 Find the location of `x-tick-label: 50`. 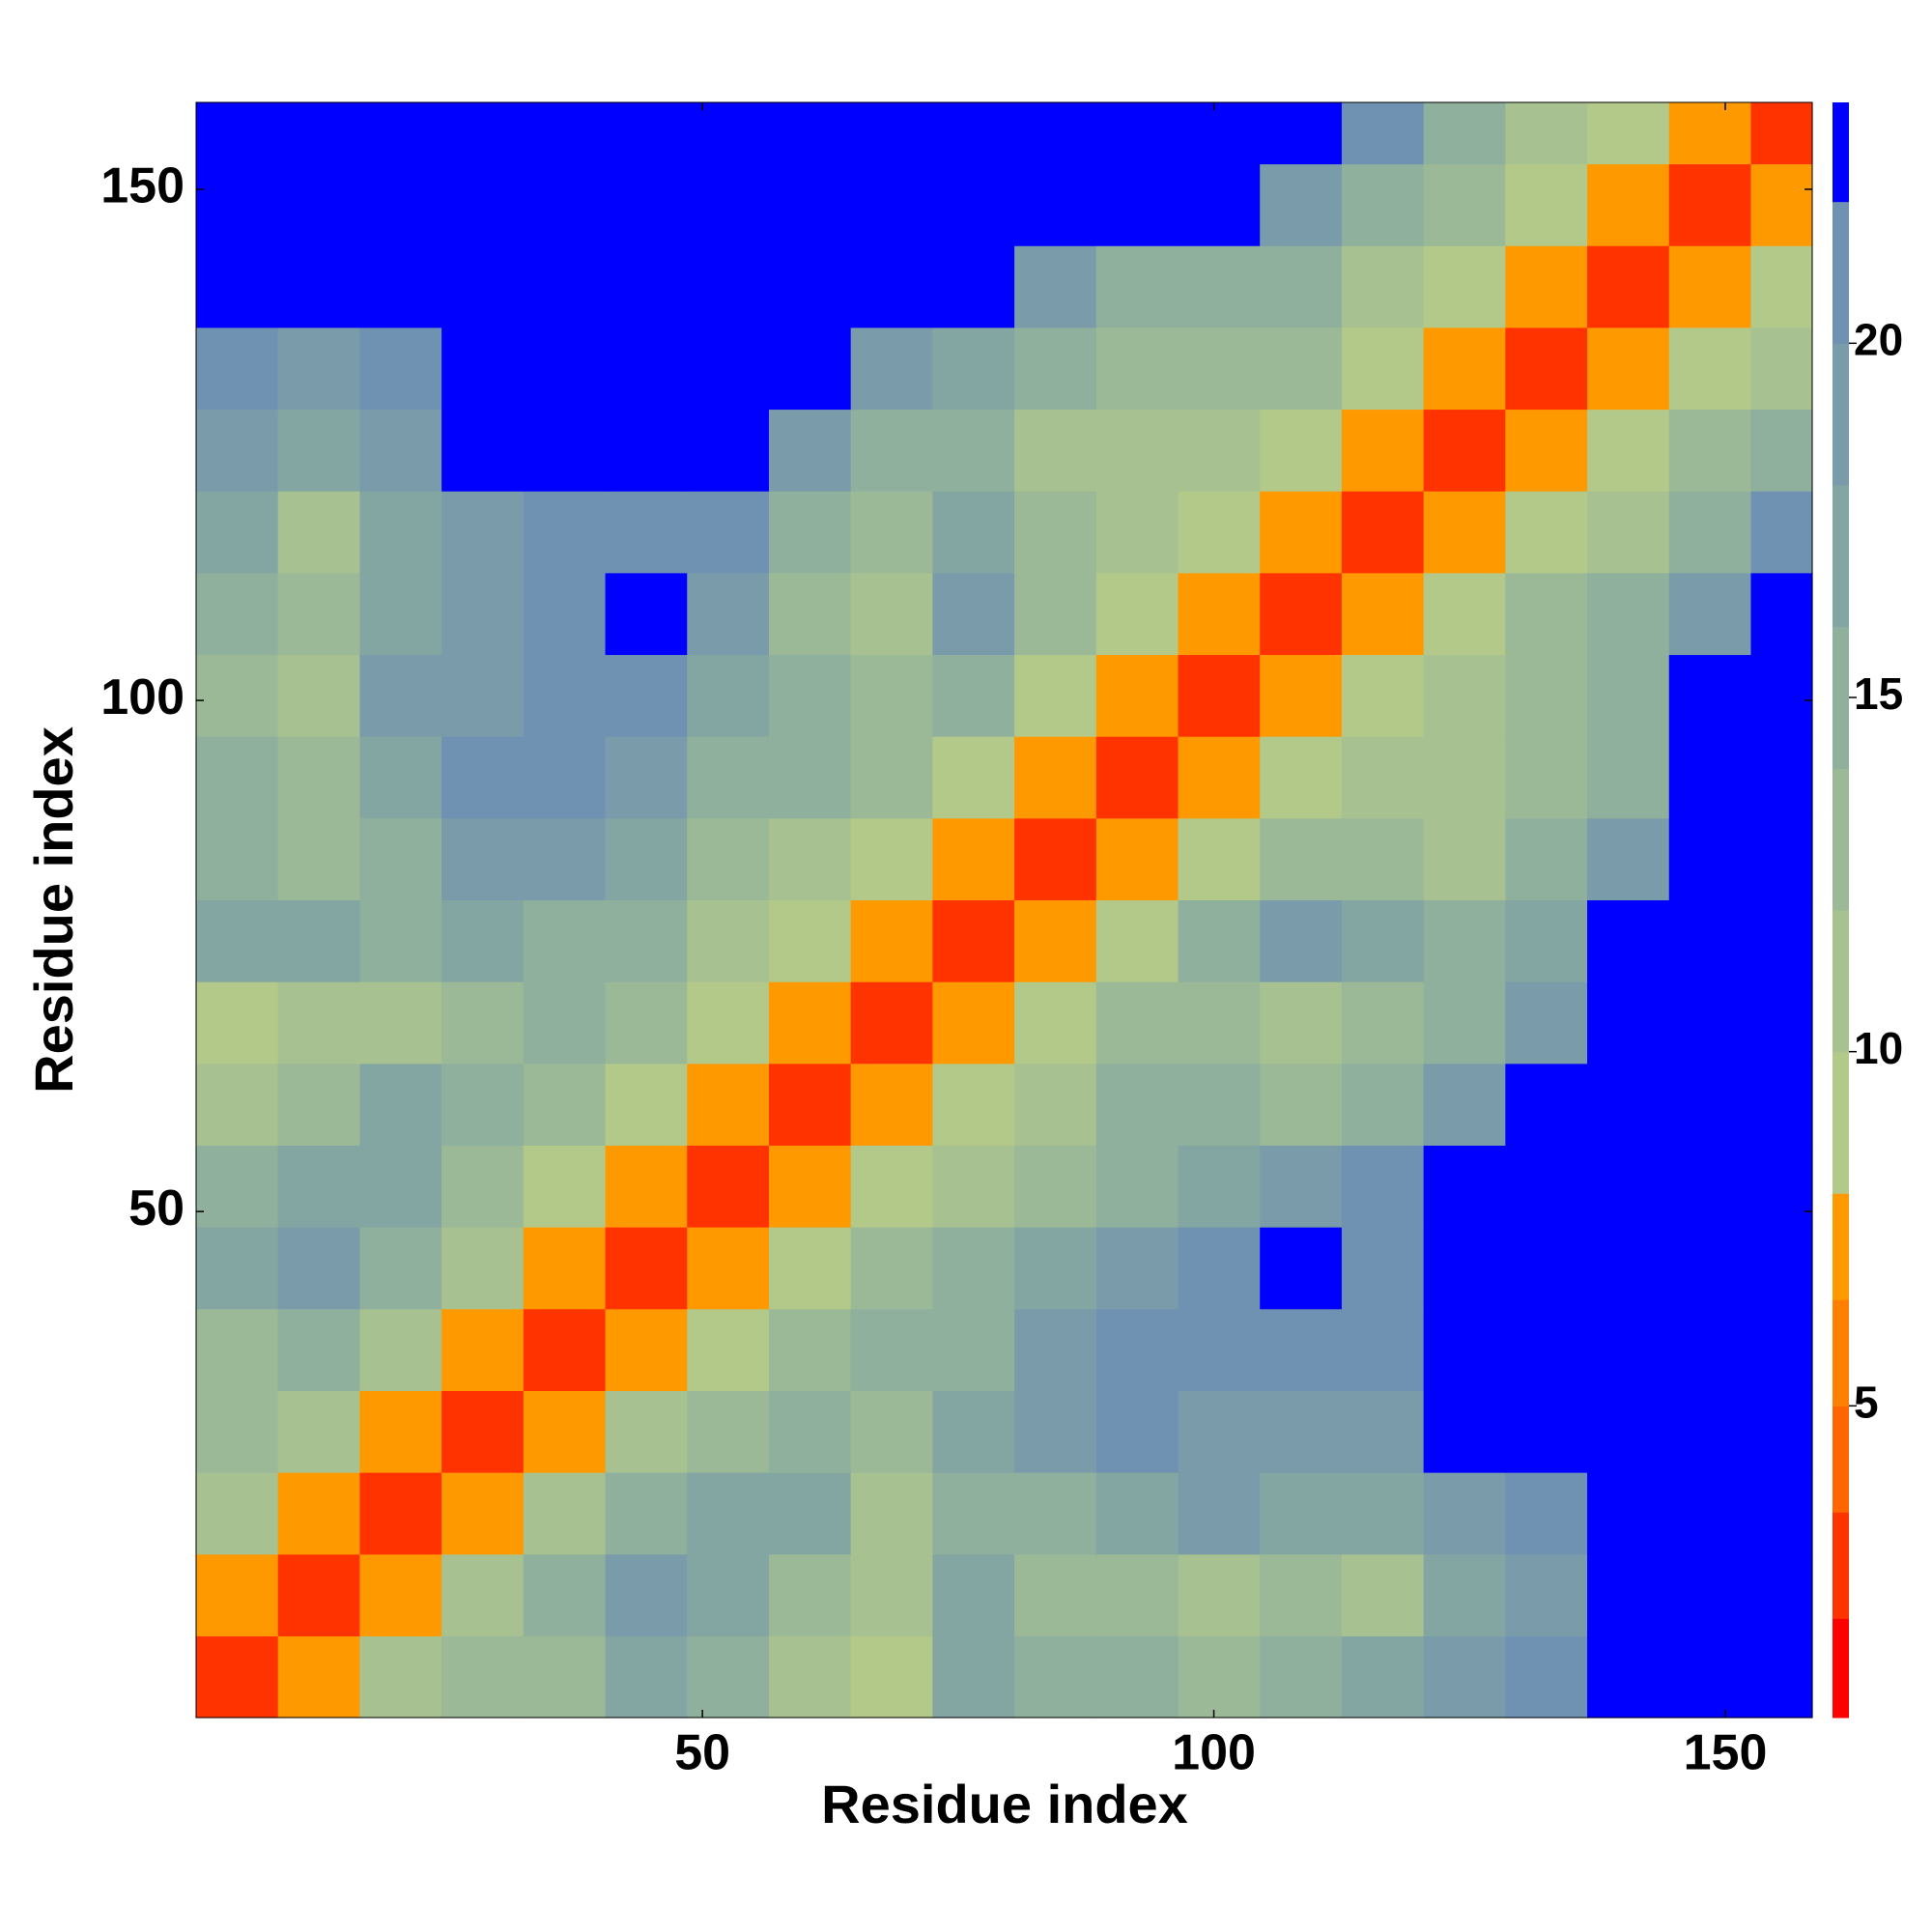

x-tick-label: 50 is located at coordinates (702, 1753).